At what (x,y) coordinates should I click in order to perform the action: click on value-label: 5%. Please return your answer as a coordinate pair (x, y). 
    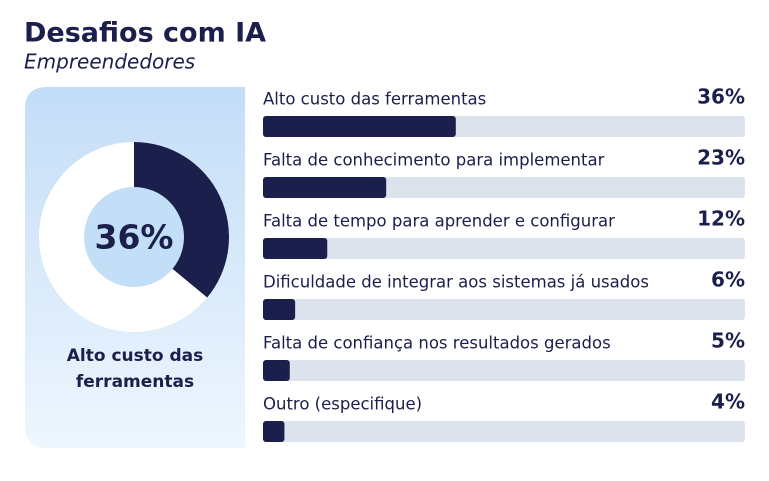
    Looking at the image, I should click on (728, 341).